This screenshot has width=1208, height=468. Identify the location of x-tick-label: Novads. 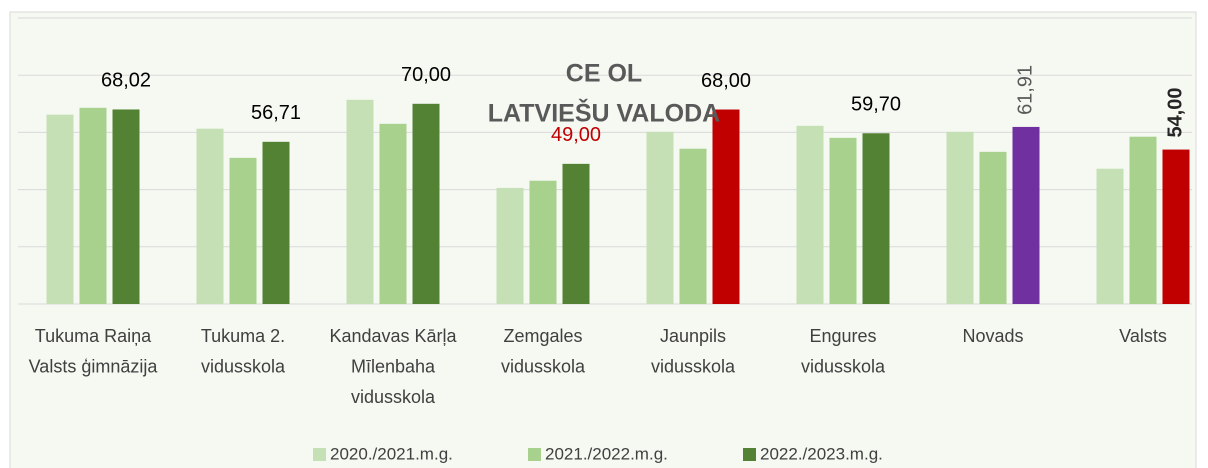
(992, 336).